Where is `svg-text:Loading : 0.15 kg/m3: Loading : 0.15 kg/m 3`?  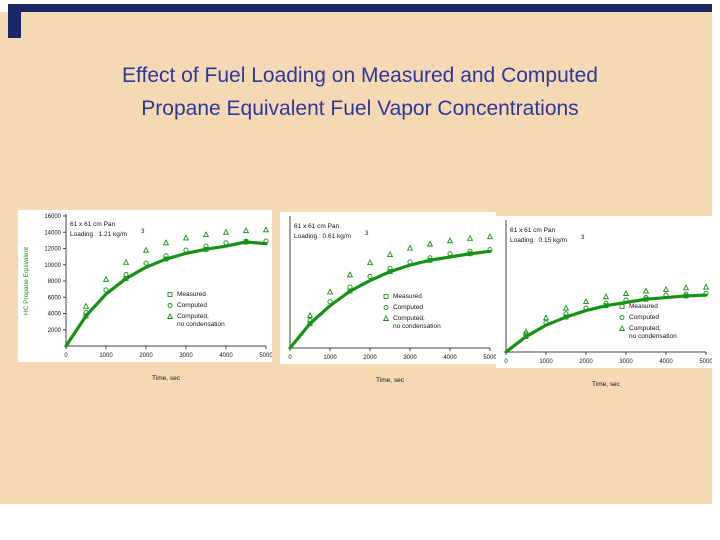 svg-text:Loading : 0.15 kg/m3: Loading : 0.15 kg/m 3 is located at coordinates (547, 239).